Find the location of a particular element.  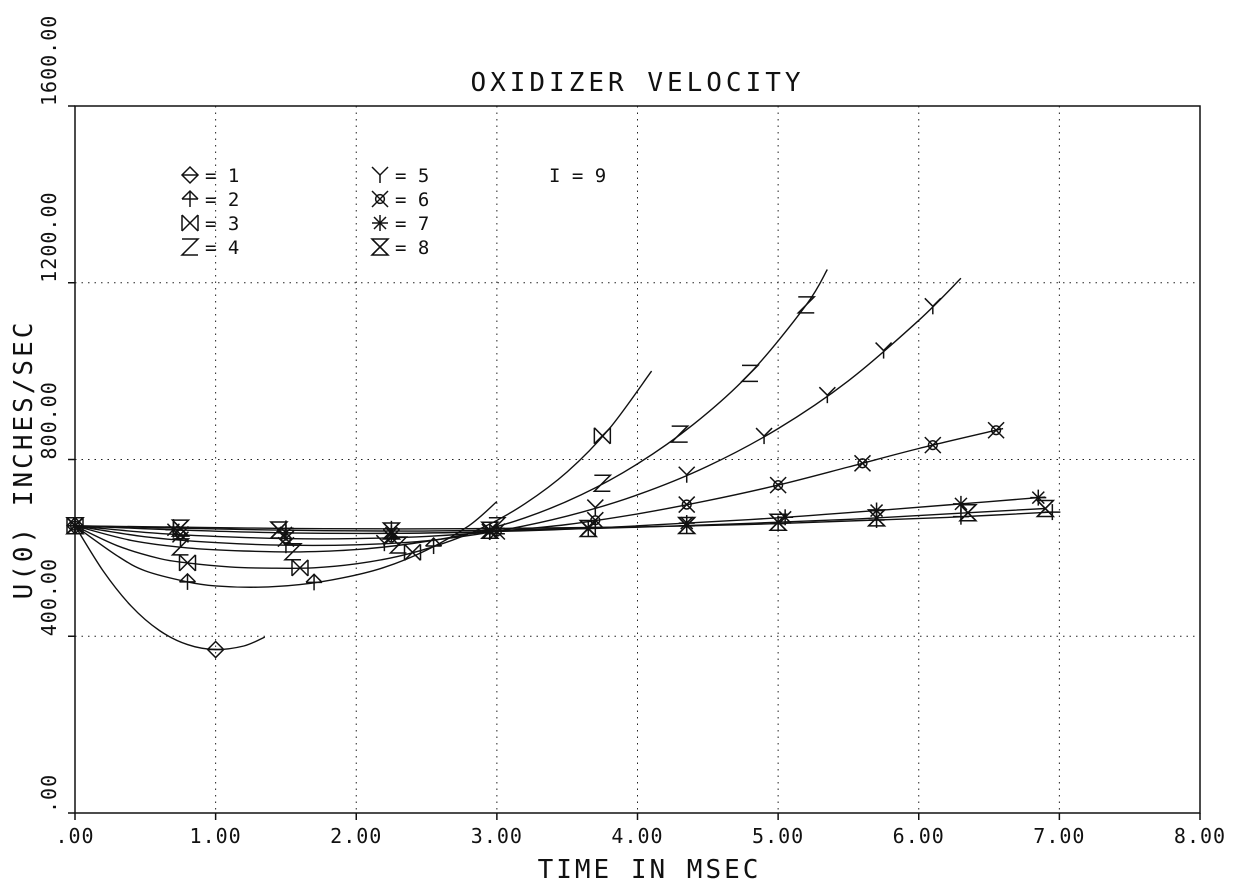

x-tick-label: 4.00 is located at coordinates (637, 836).